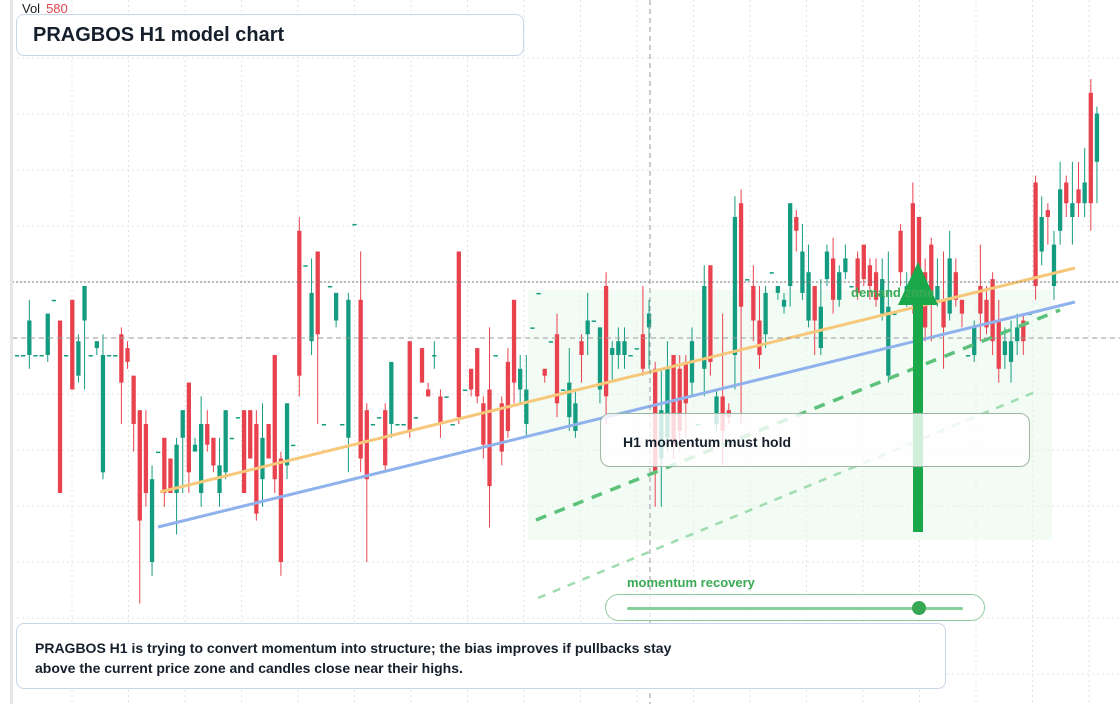  Describe the element at coordinates (45, 8) in the screenshot. I see `volume-readout: Vol 580` at that location.